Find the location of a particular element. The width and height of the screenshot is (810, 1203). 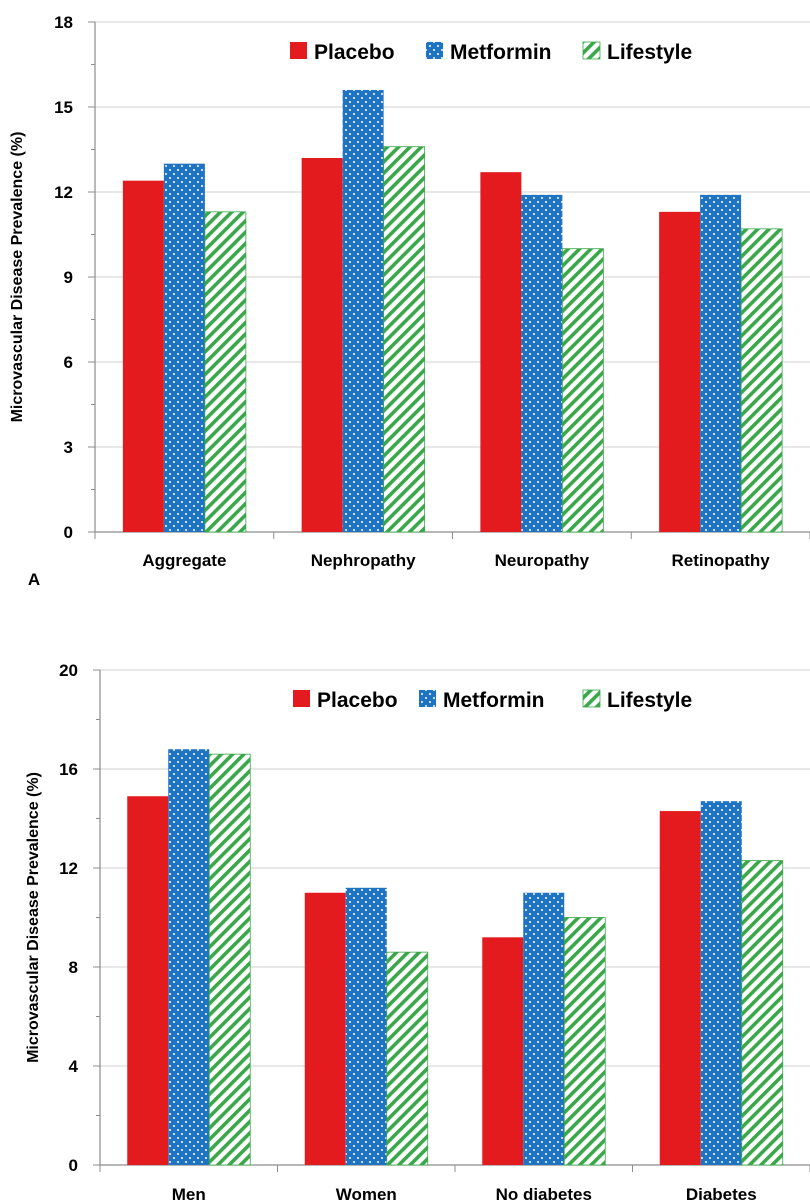

bar-placebo-no-diabetes is located at coordinates (503, 1051).